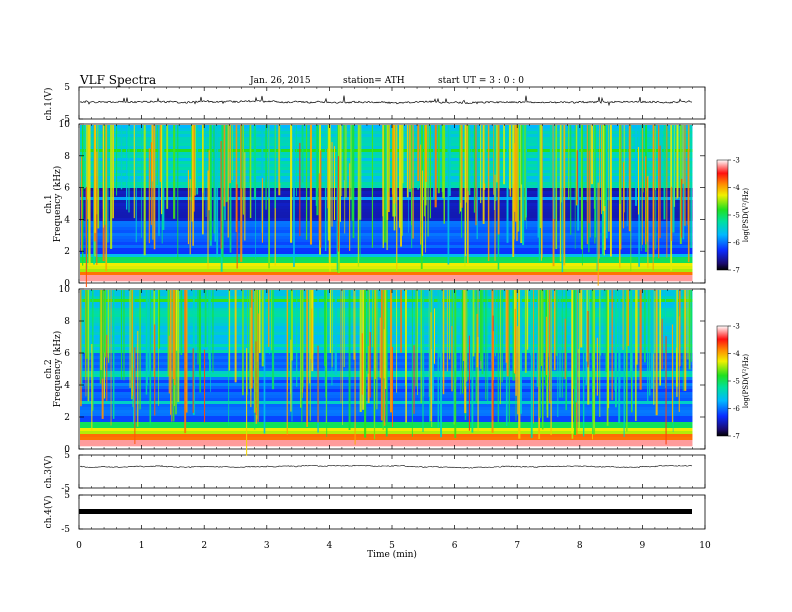 The image size is (792, 612). Describe the element at coordinates (57, 369) in the screenshot. I see `ch2-ylabel-frequency: Frequency (kHz)` at that location.